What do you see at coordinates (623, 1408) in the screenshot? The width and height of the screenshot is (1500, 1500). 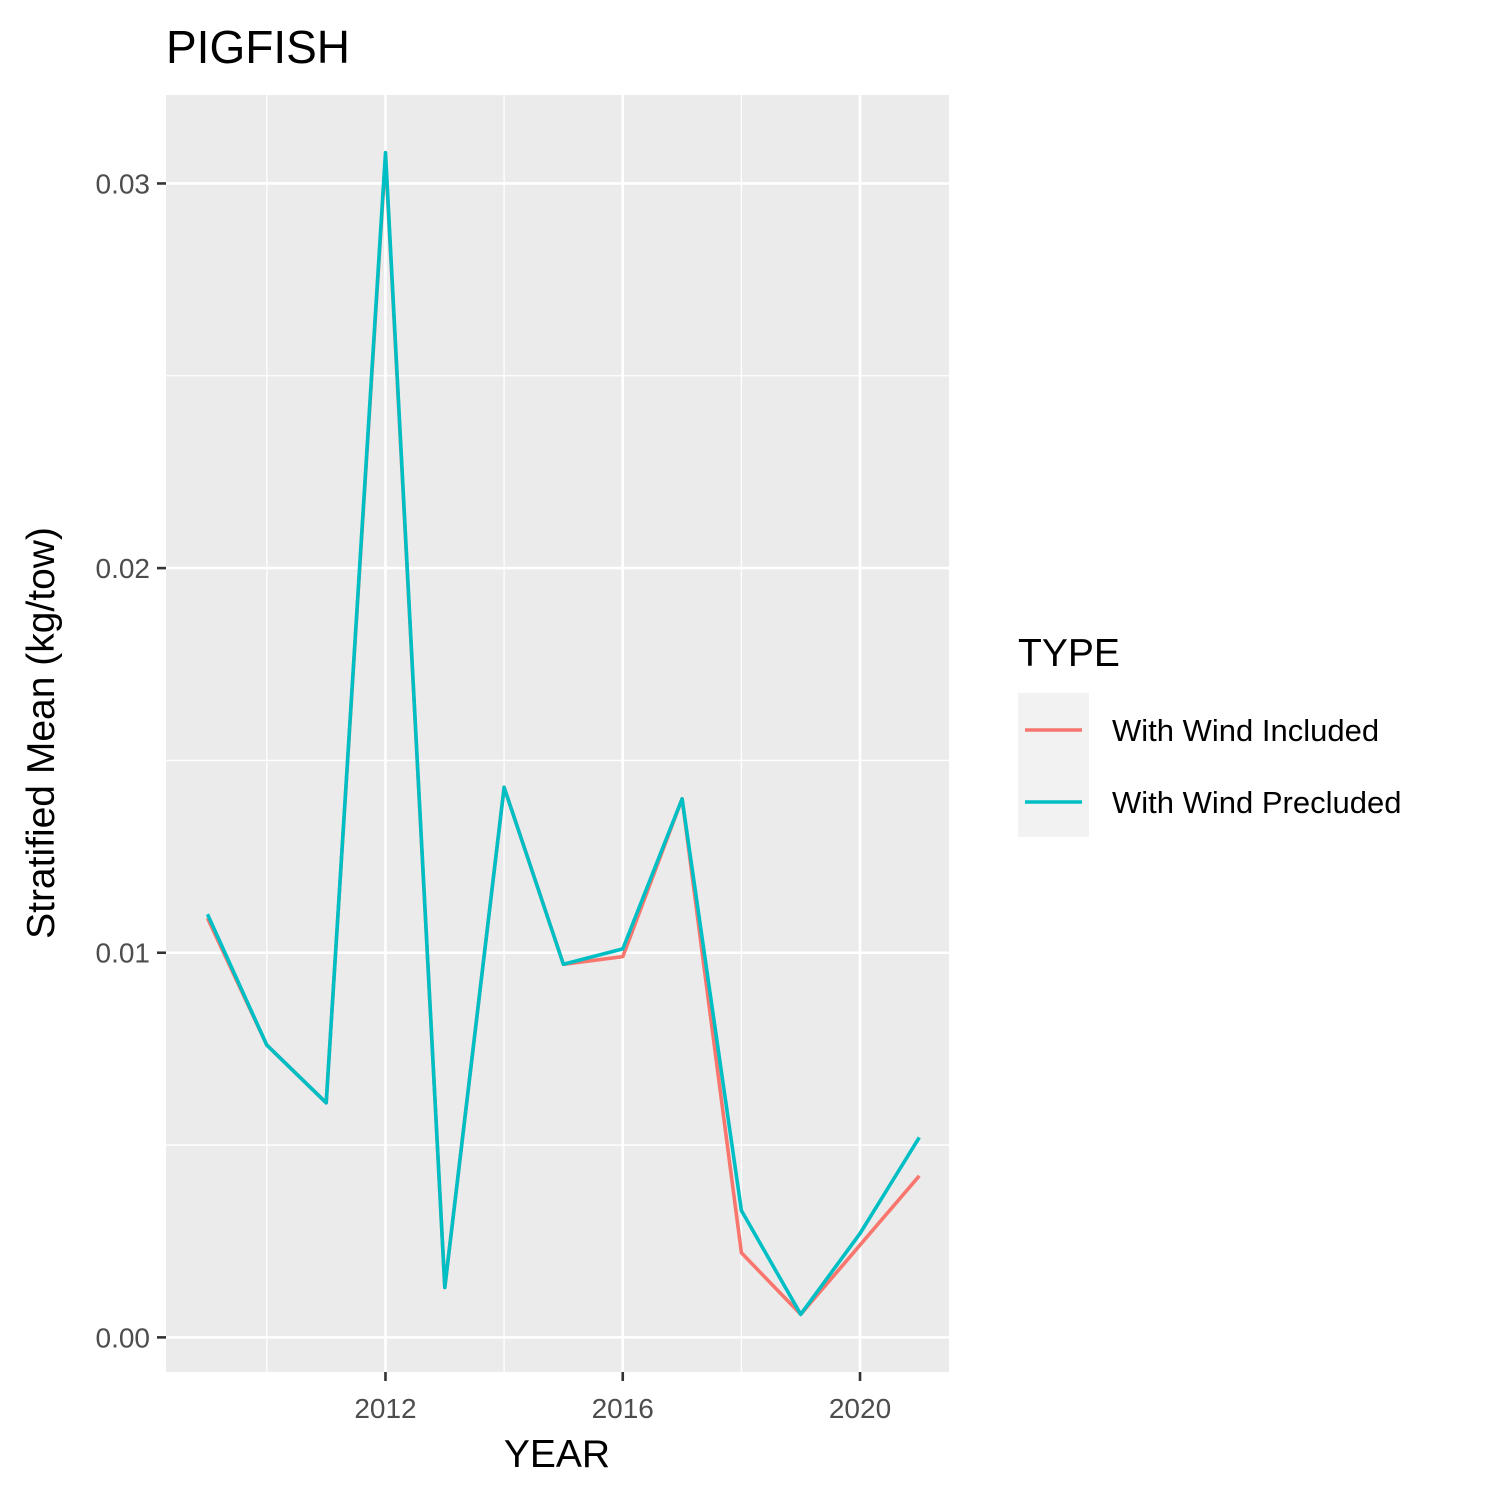 I see `x-tick-label: 2016` at bounding box center [623, 1408].